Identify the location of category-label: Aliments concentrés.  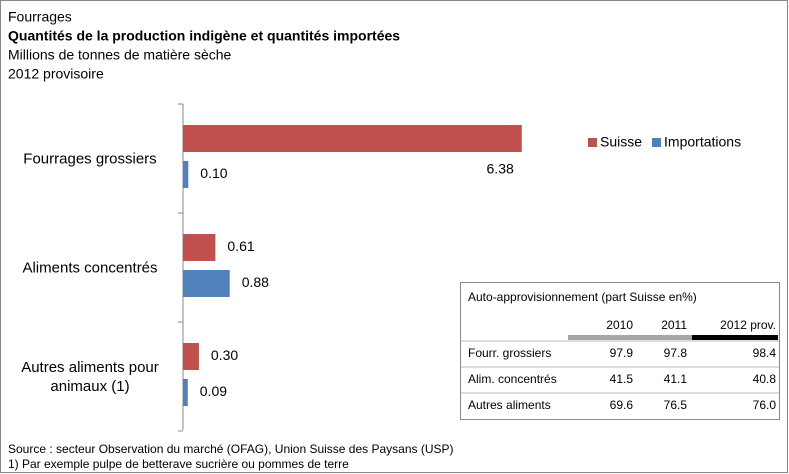
(90, 267).